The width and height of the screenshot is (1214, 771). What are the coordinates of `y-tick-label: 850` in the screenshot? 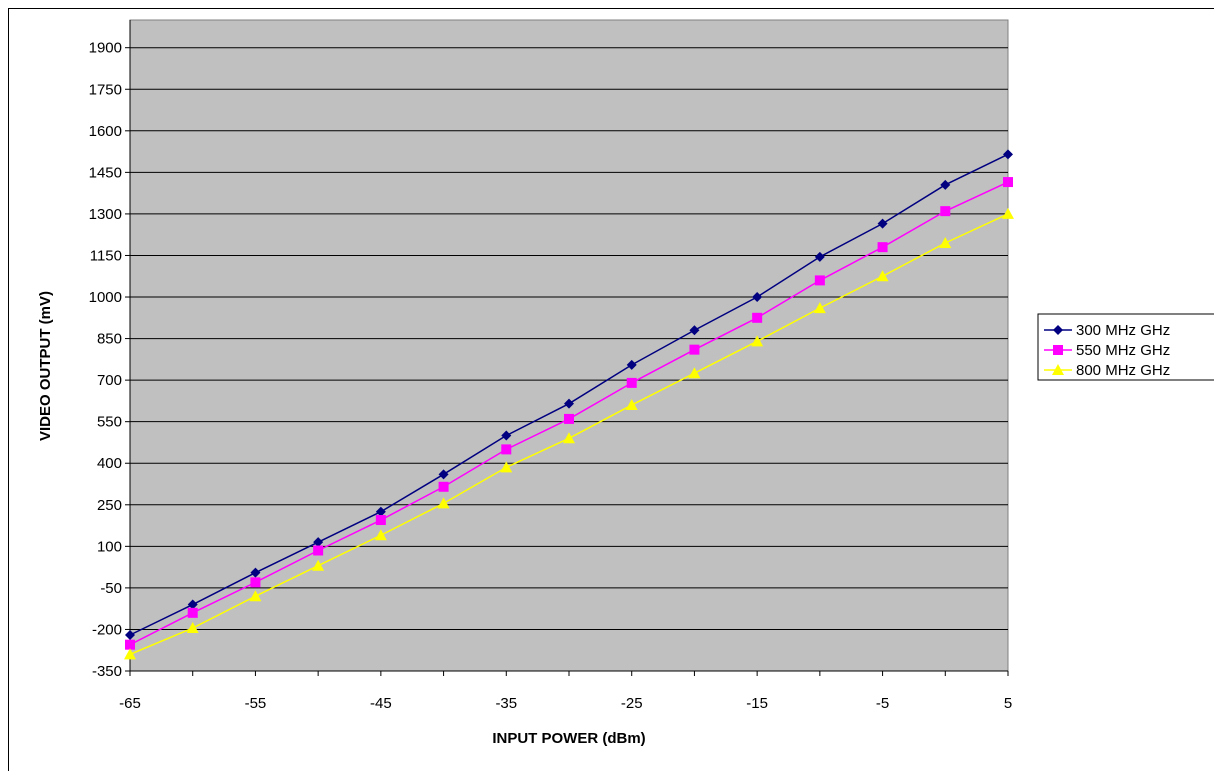 It's located at (109, 339).